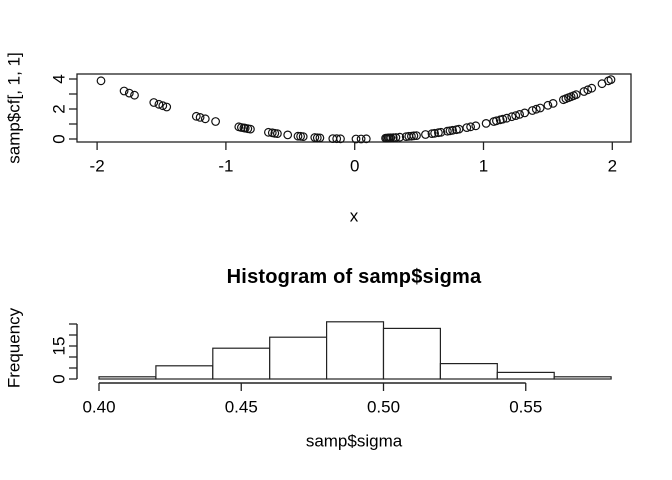 The width and height of the screenshot is (672, 480). I want to click on scatter-x-tick-label: -1, so click(225, 166).